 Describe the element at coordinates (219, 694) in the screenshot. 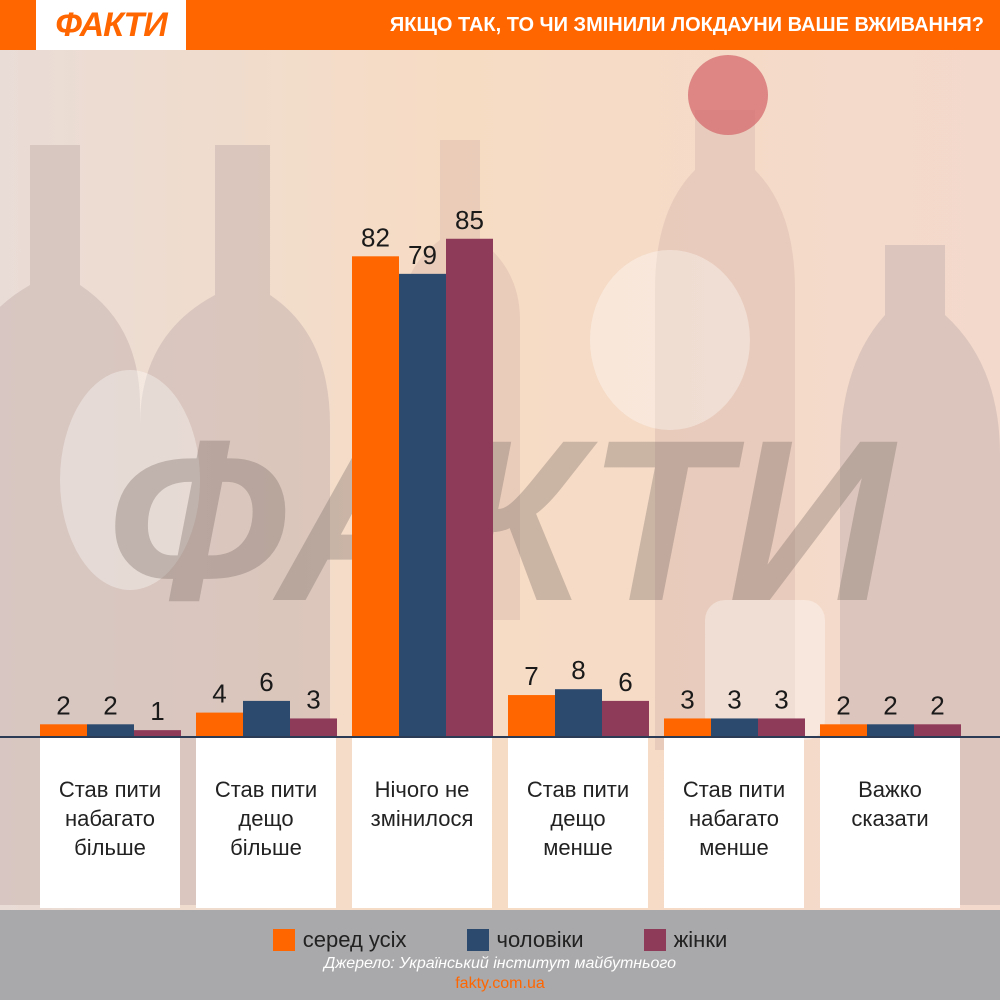

I see `data-label: 4` at that location.